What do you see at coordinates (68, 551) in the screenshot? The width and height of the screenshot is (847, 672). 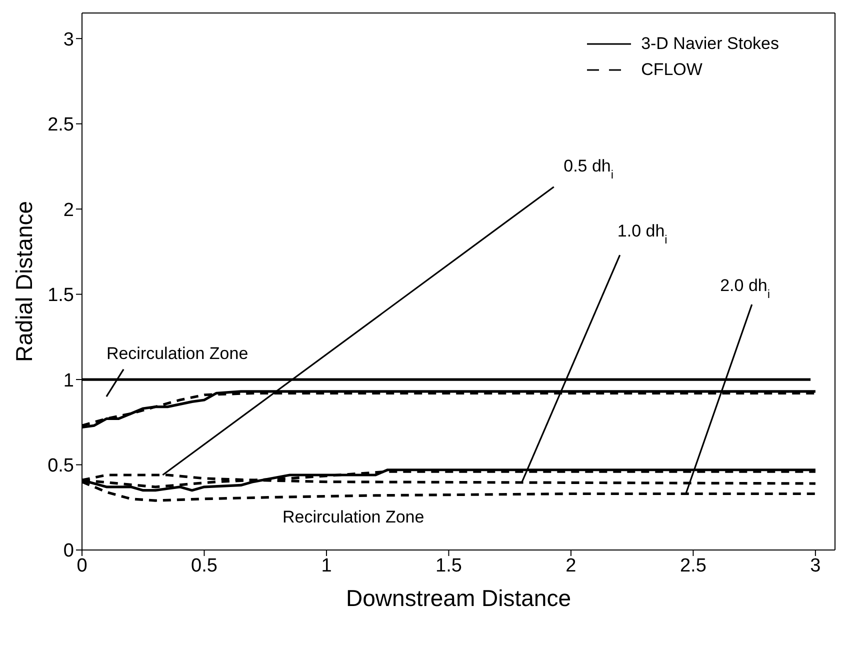 I see `y-tick-label: 0` at bounding box center [68, 551].